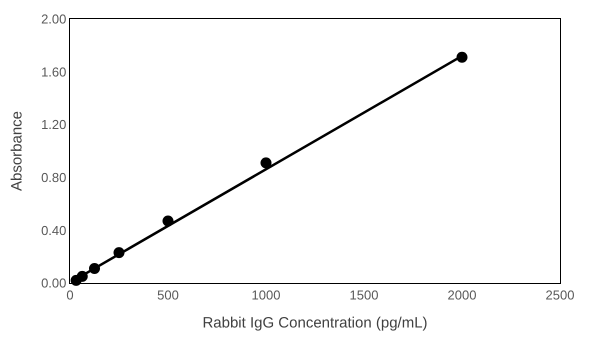 The width and height of the screenshot is (600, 340). I want to click on y-tick-label: 2.00, so click(53, 19).